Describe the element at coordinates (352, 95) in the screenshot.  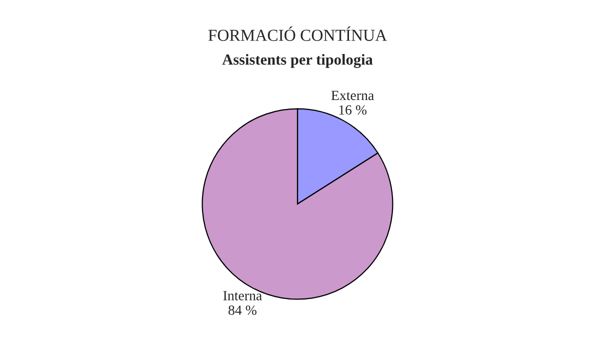
I see `slice-label: Externa` at that location.